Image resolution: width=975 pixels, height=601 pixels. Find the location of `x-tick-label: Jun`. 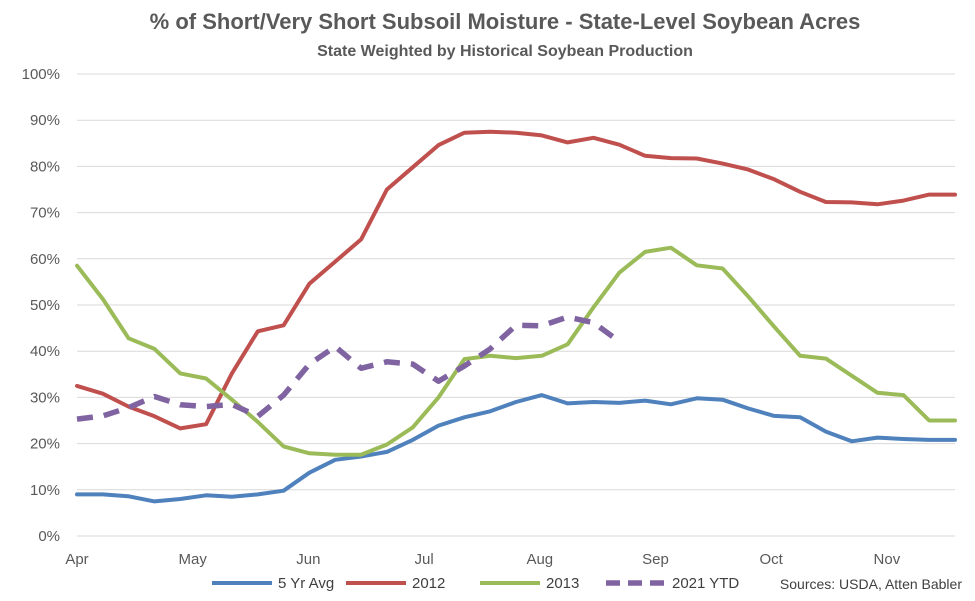

x-tick-label: Jun is located at coordinates (308, 559).